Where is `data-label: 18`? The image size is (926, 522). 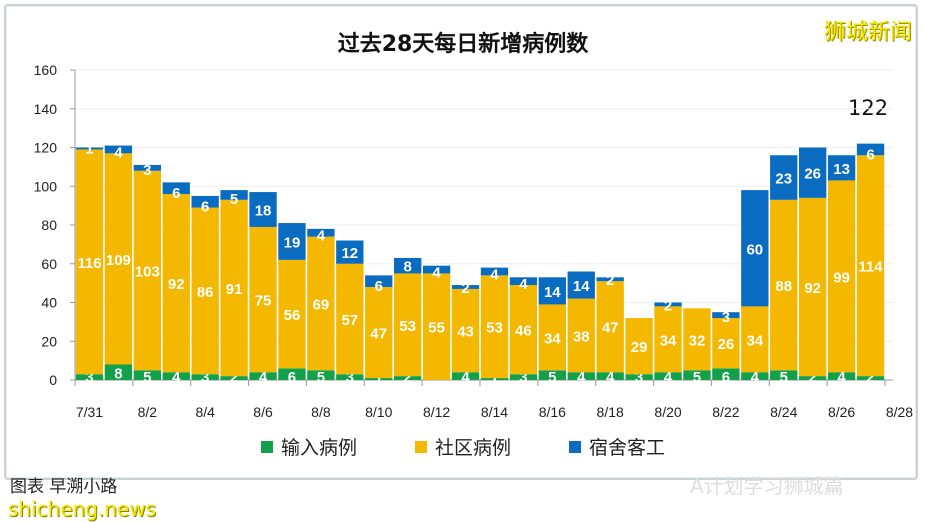 data-label: 18 is located at coordinates (263, 211).